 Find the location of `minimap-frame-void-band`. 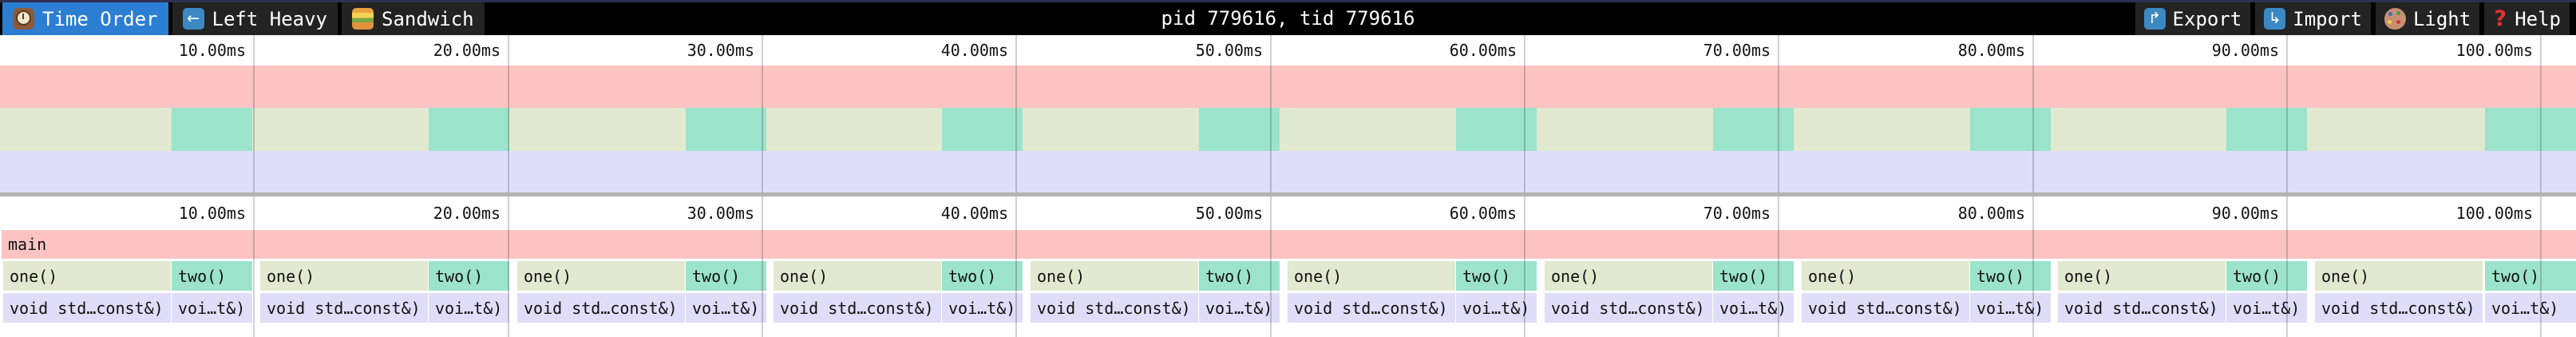

minimap-frame-void-band is located at coordinates (1288, 171).